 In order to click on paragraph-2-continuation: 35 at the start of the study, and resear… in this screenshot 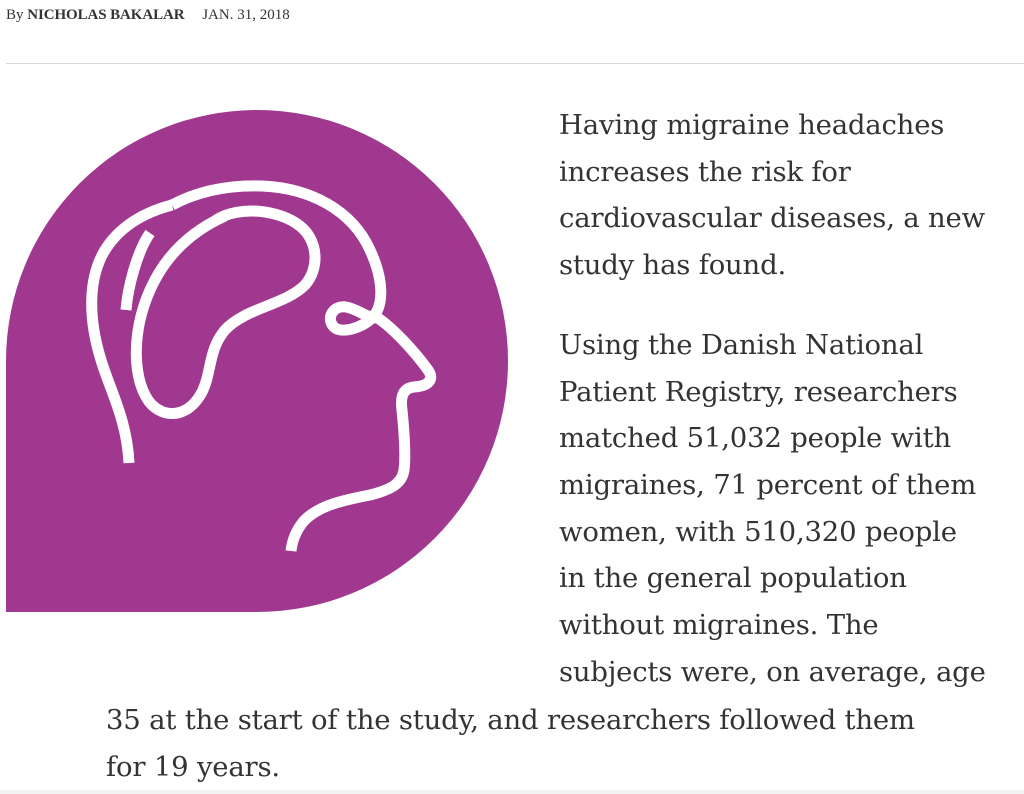, I will do `click(556, 744)`.